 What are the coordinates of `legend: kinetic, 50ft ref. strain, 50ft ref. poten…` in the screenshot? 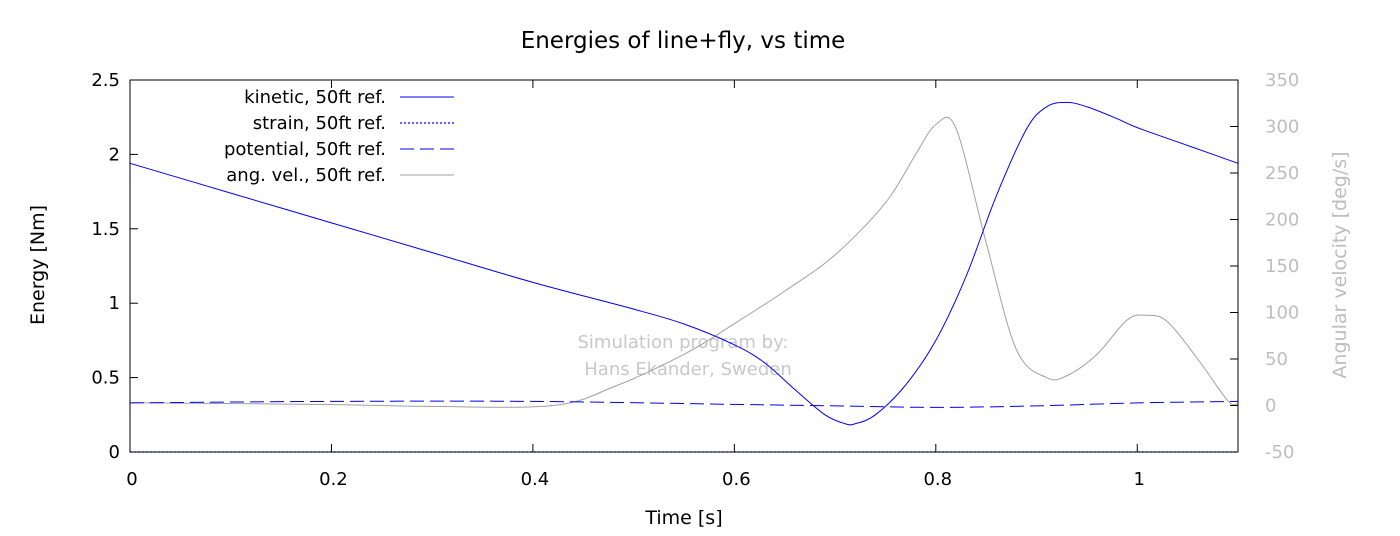 It's located at (339, 136).